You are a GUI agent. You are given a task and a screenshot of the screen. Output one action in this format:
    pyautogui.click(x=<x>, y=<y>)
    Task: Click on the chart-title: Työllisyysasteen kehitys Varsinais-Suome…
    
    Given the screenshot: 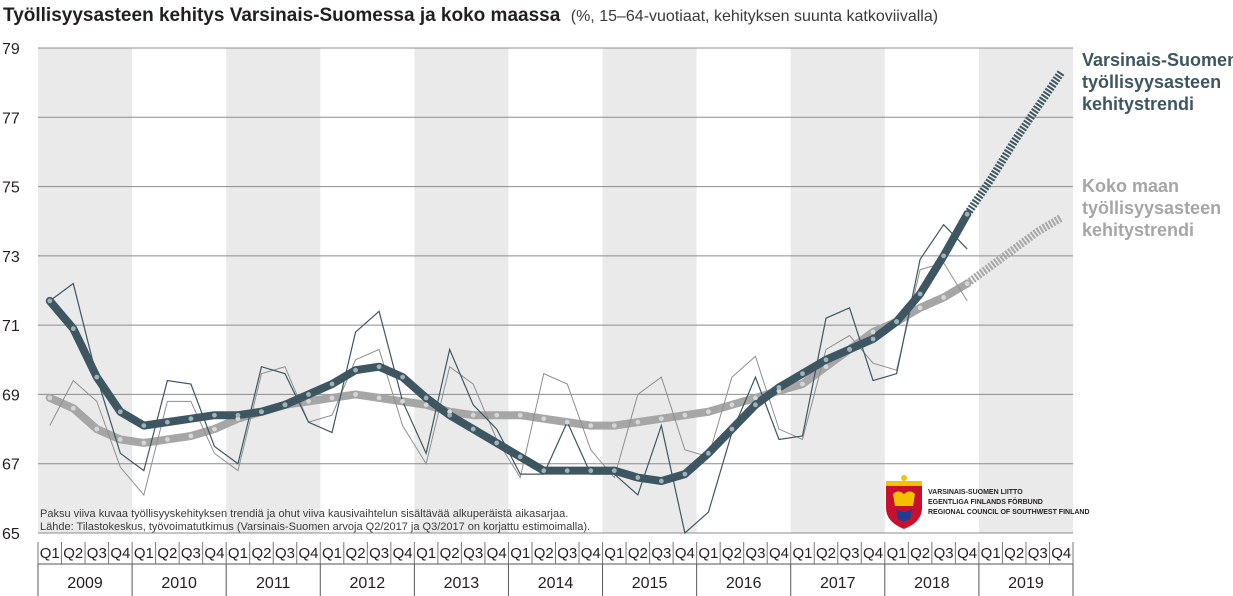 What is the action you would take?
    pyautogui.click(x=470, y=15)
    